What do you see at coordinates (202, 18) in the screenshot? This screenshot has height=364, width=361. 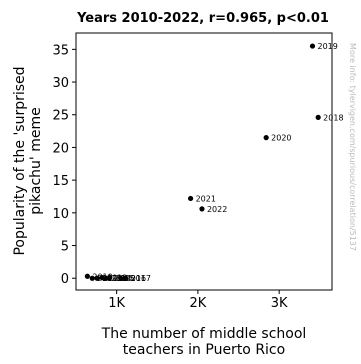 I see `chart-title: Years 2010-2022, r=0.965, p<0.01` at bounding box center [202, 18].